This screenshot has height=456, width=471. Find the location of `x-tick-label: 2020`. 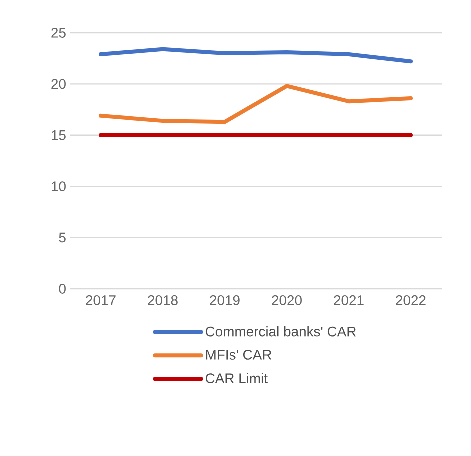

x-tick-label: 2020 is located at coordinates (287, 301).